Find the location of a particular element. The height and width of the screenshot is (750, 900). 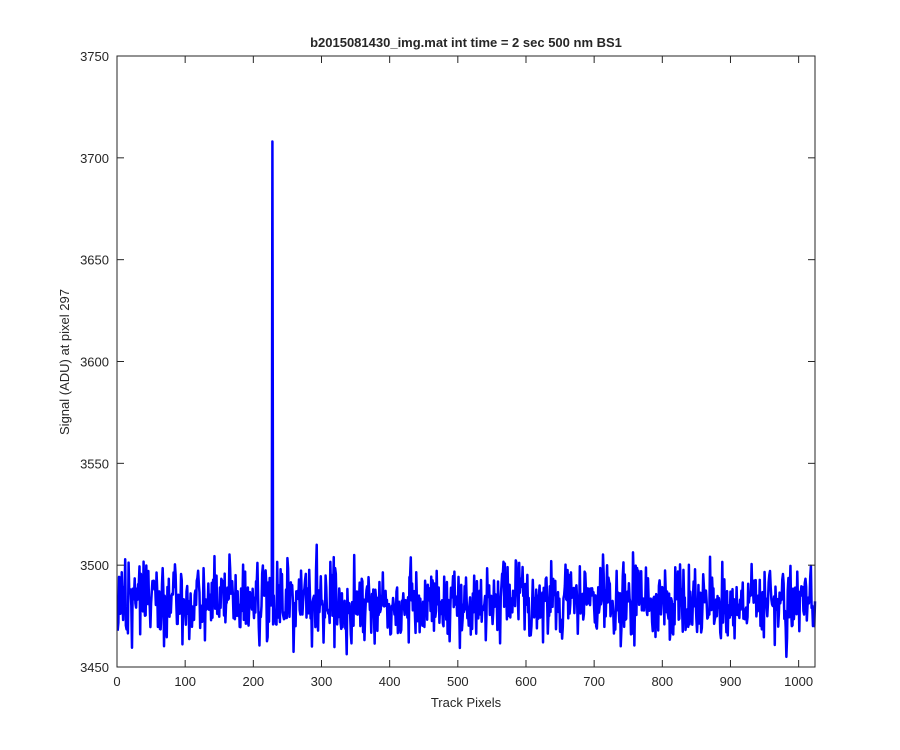

x-tick-label: 800 is located at coordinates (662, 681).